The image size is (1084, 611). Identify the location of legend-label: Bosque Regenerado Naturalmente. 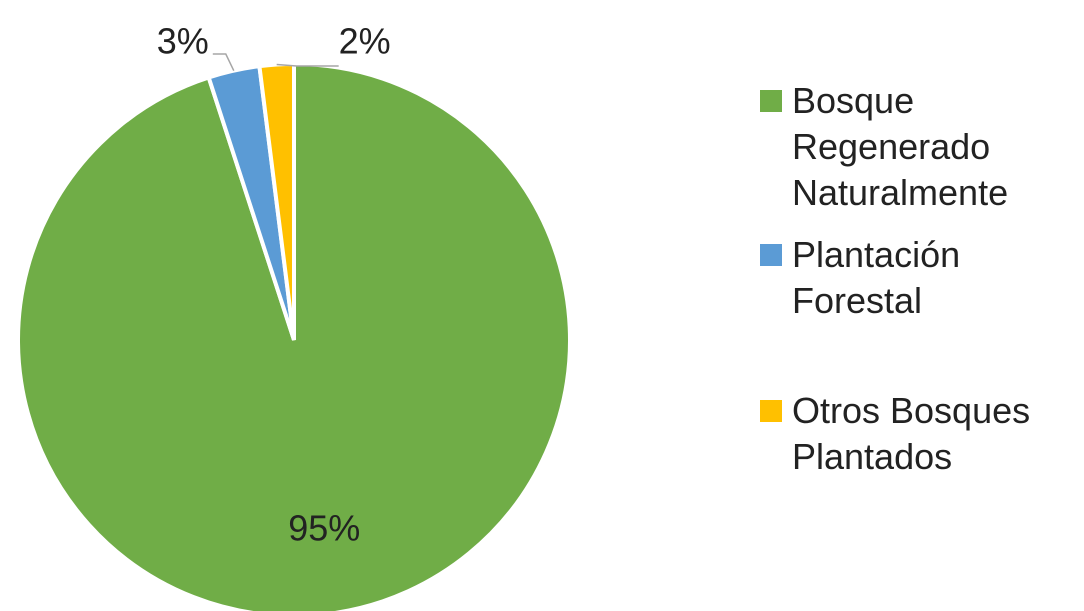
(900, 146).